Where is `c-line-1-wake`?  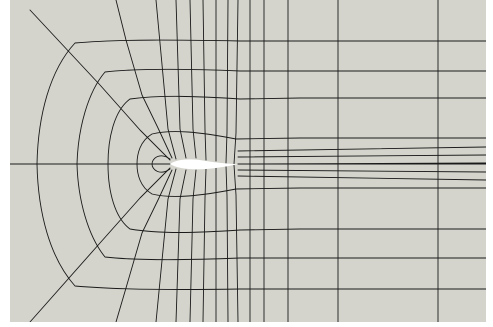
c-line-1-wake is located at coordinates (362, 163).